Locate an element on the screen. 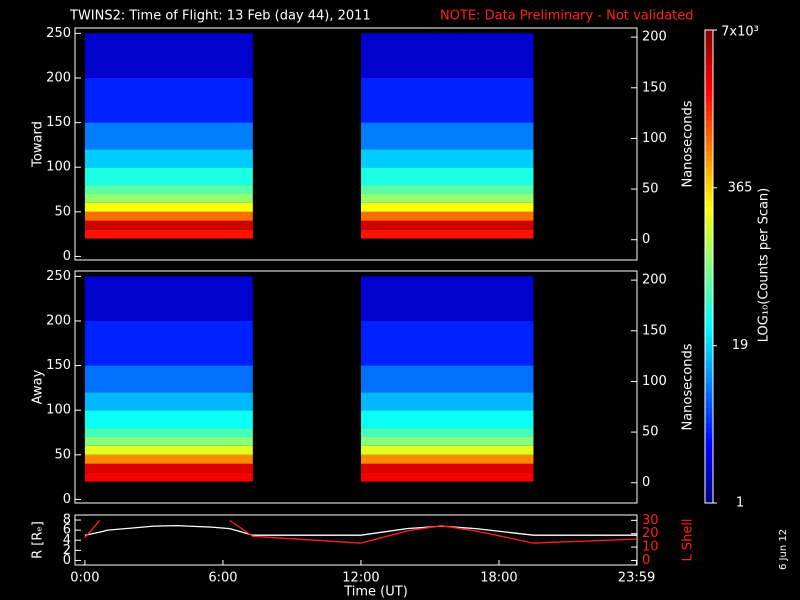  y2-tick-label: 50 is located at coordinates (650, 432).